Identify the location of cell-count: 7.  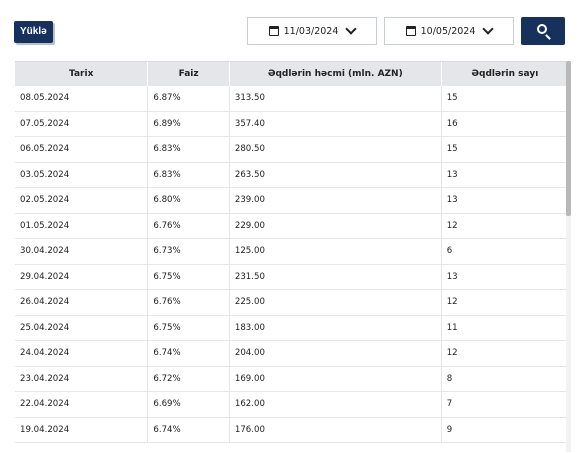
(504, 404).